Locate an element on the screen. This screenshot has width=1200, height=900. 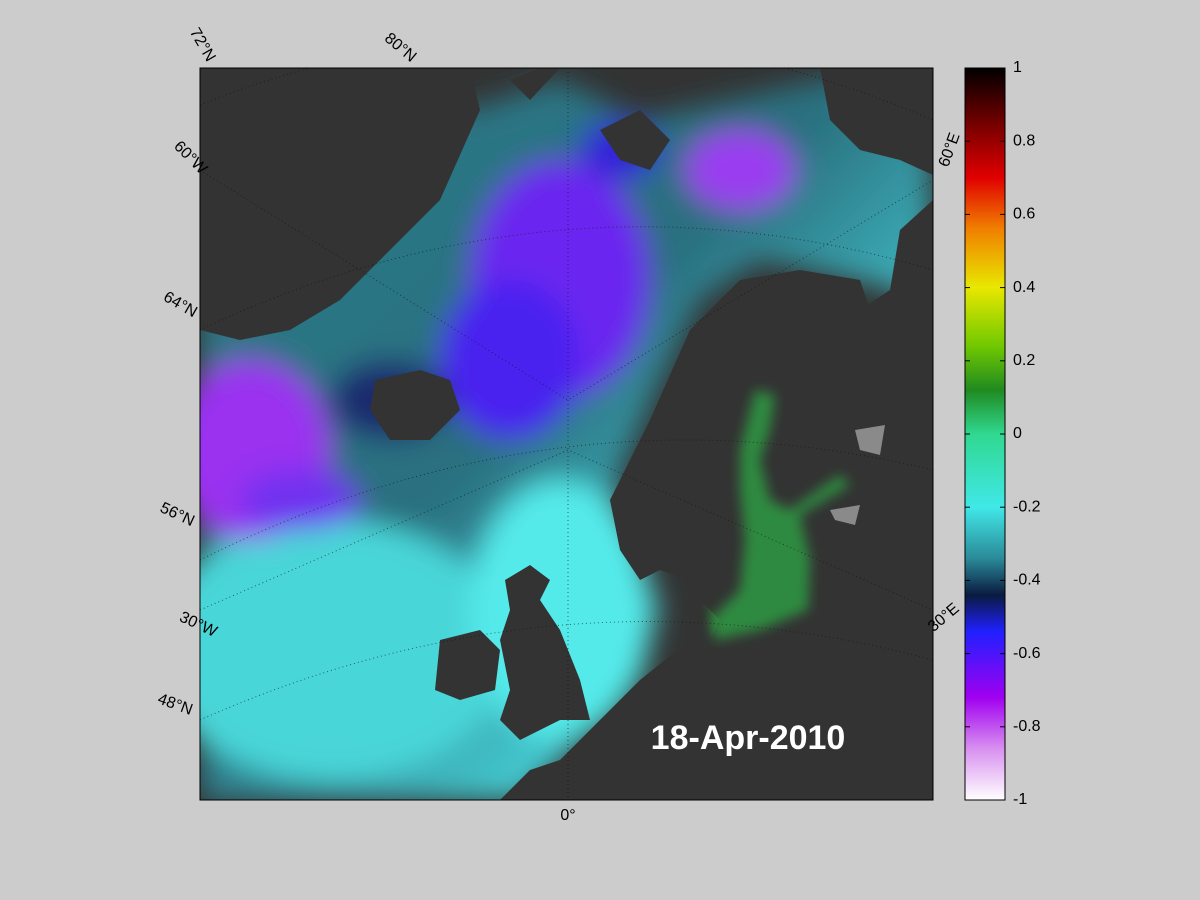
grid-label: 64°N is located at coordinates (179, 304).